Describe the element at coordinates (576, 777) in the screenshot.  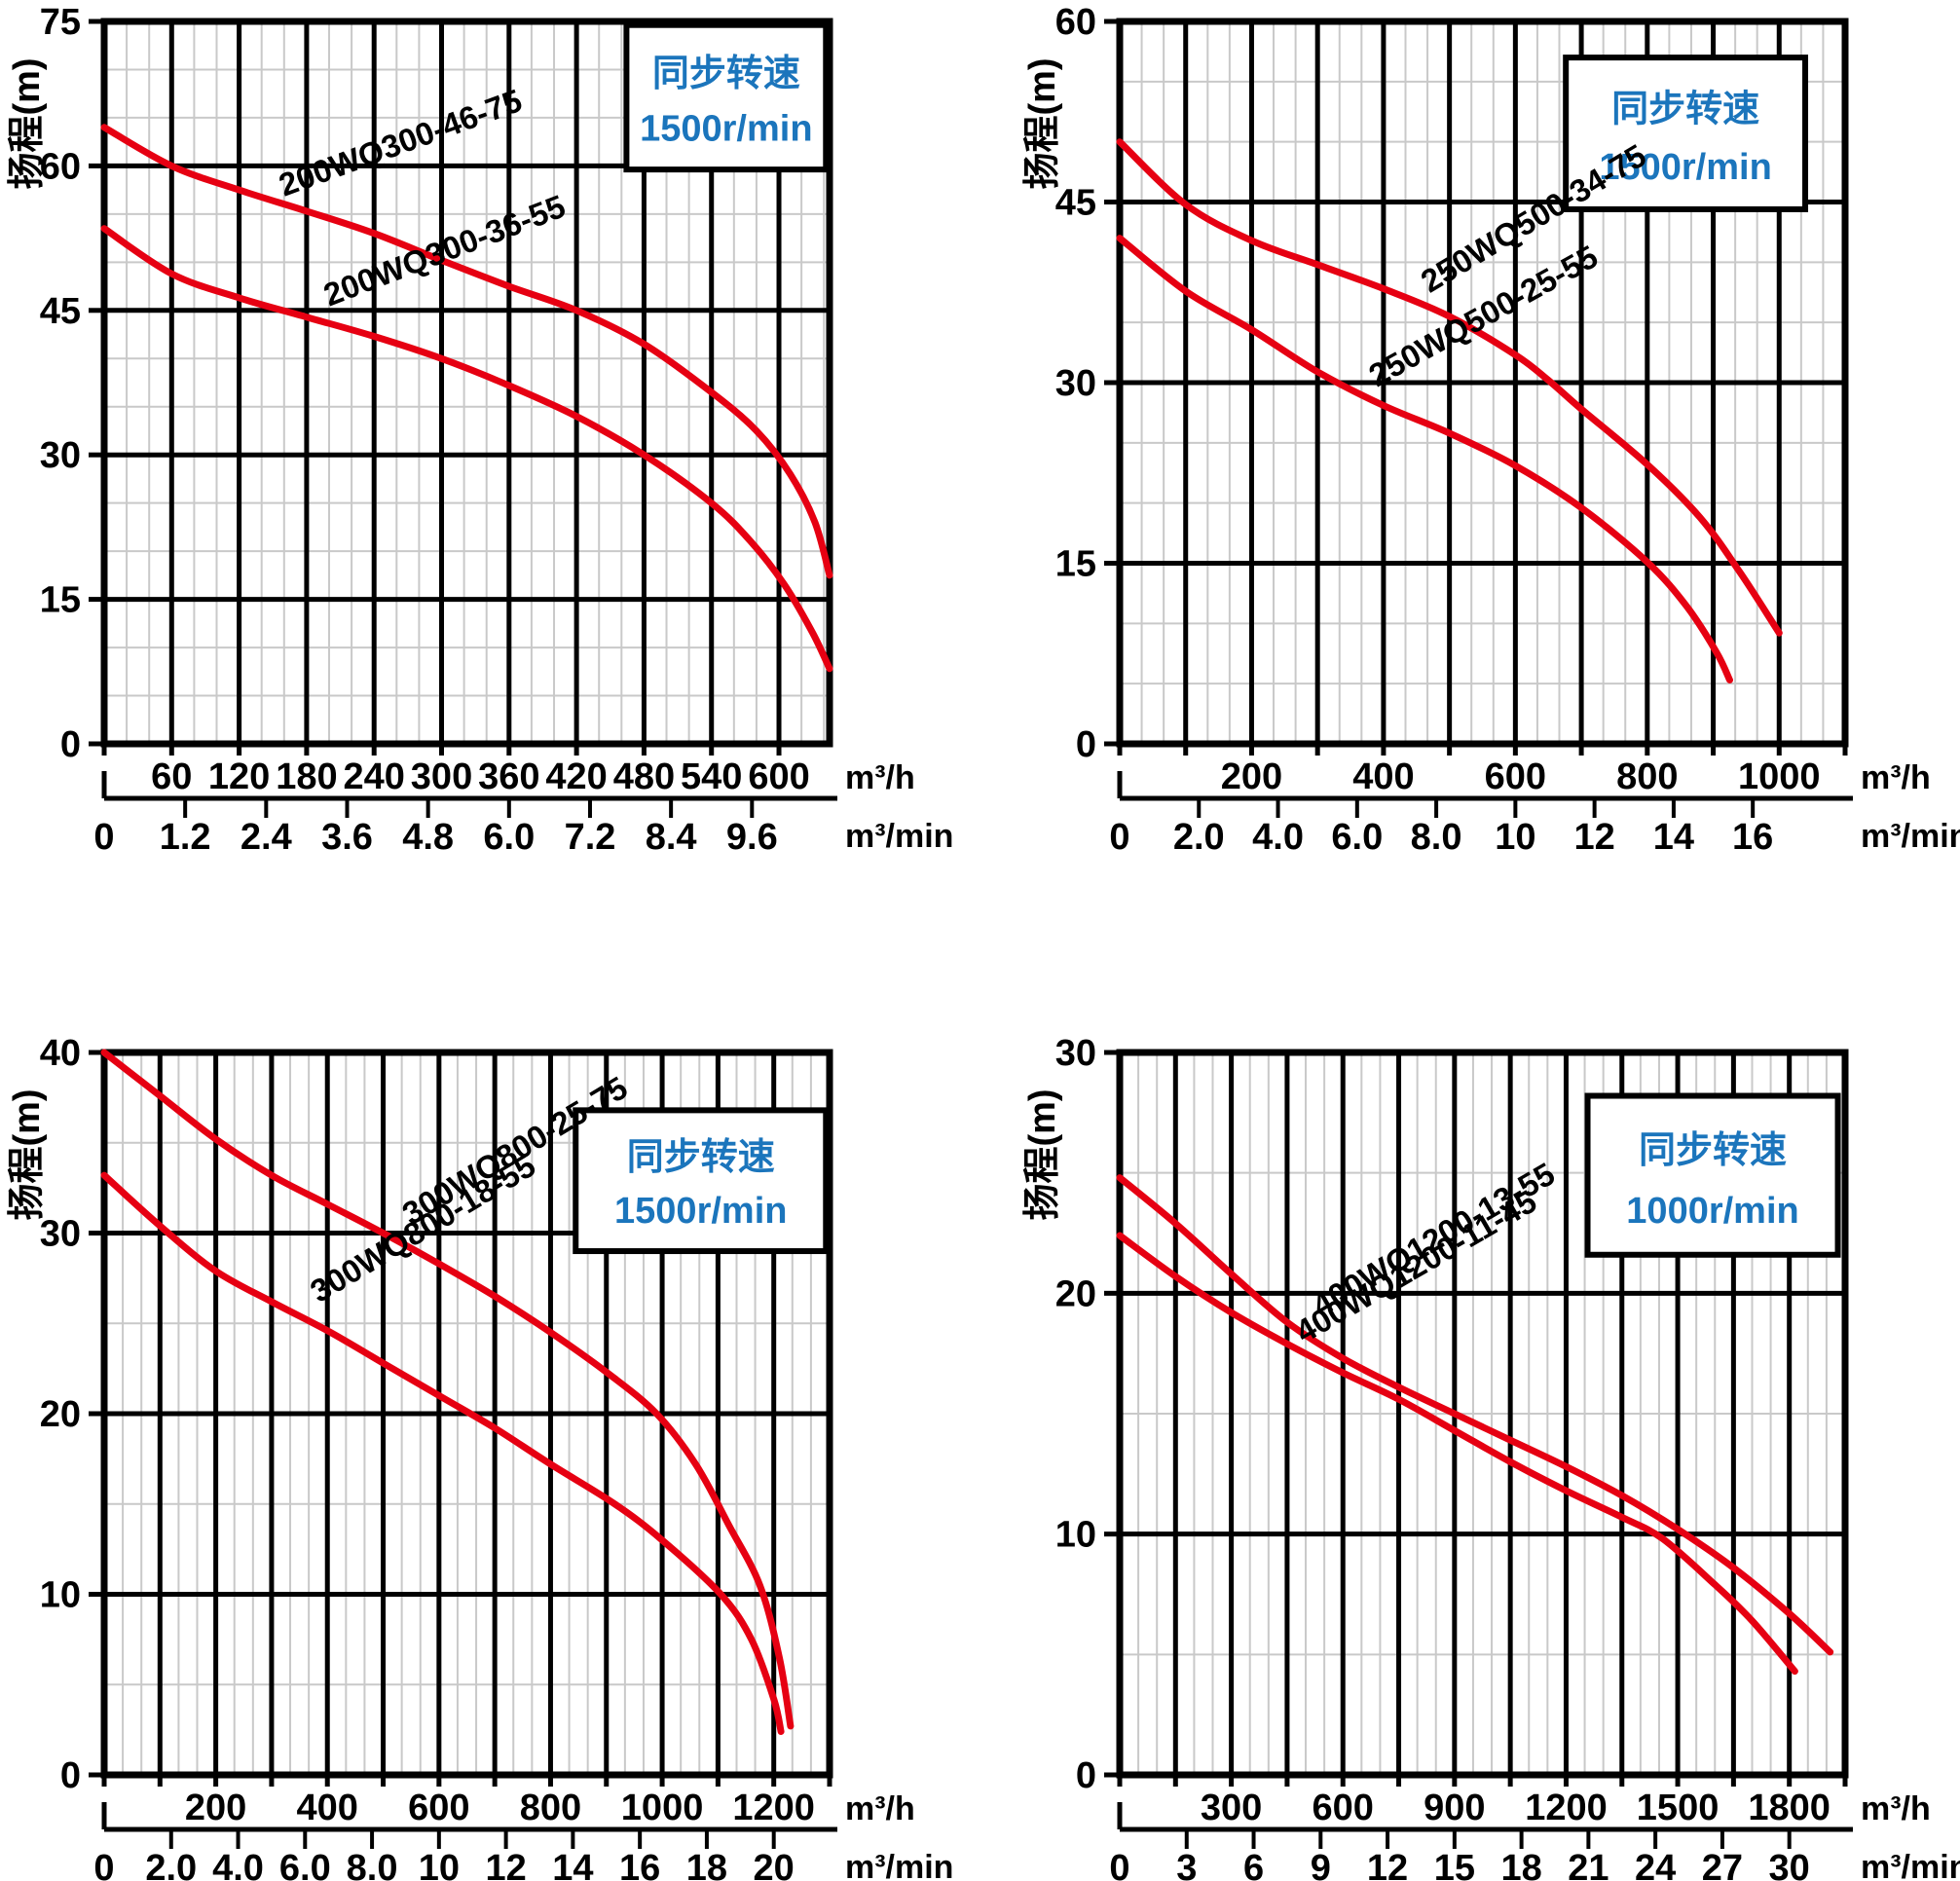
I see `x-tick-label: 420` at that location.